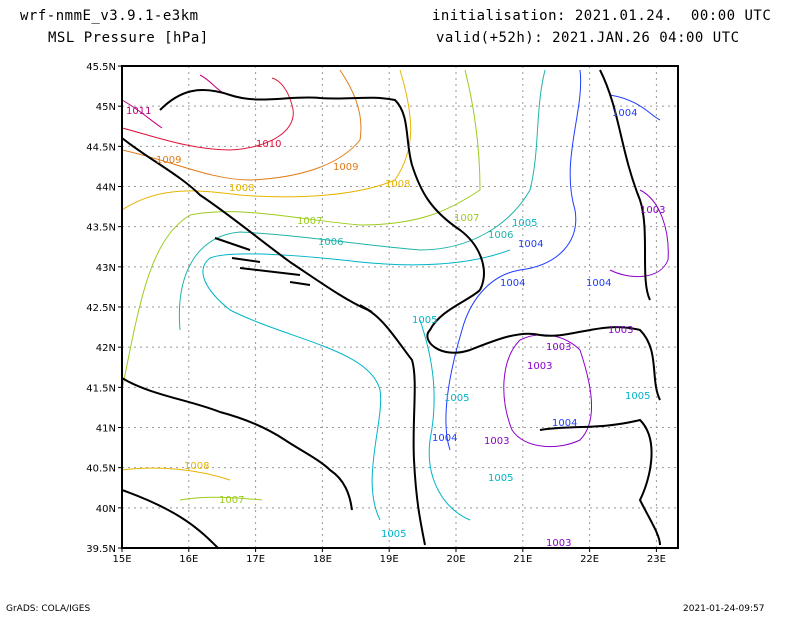 This screenshot has width=800, height=618. I want to click on lon-tick-label: 20E, so click(455, 559).